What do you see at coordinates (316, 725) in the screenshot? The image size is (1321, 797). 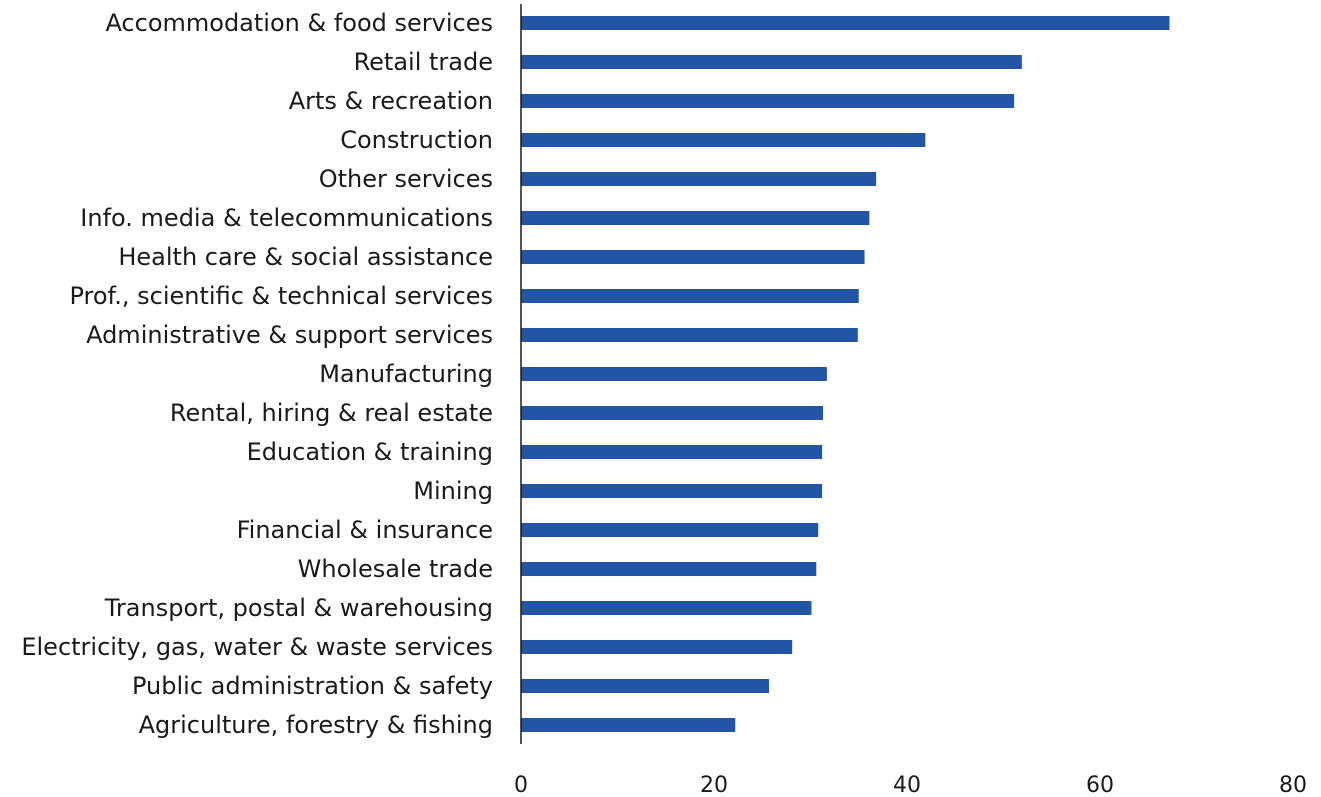 I see `category-label: Agriculture, forestry & fishing` at bounding box center [316, 725].